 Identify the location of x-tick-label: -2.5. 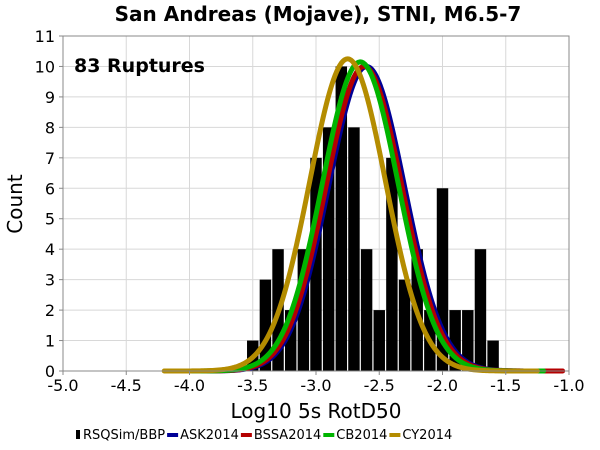
(379, 385).